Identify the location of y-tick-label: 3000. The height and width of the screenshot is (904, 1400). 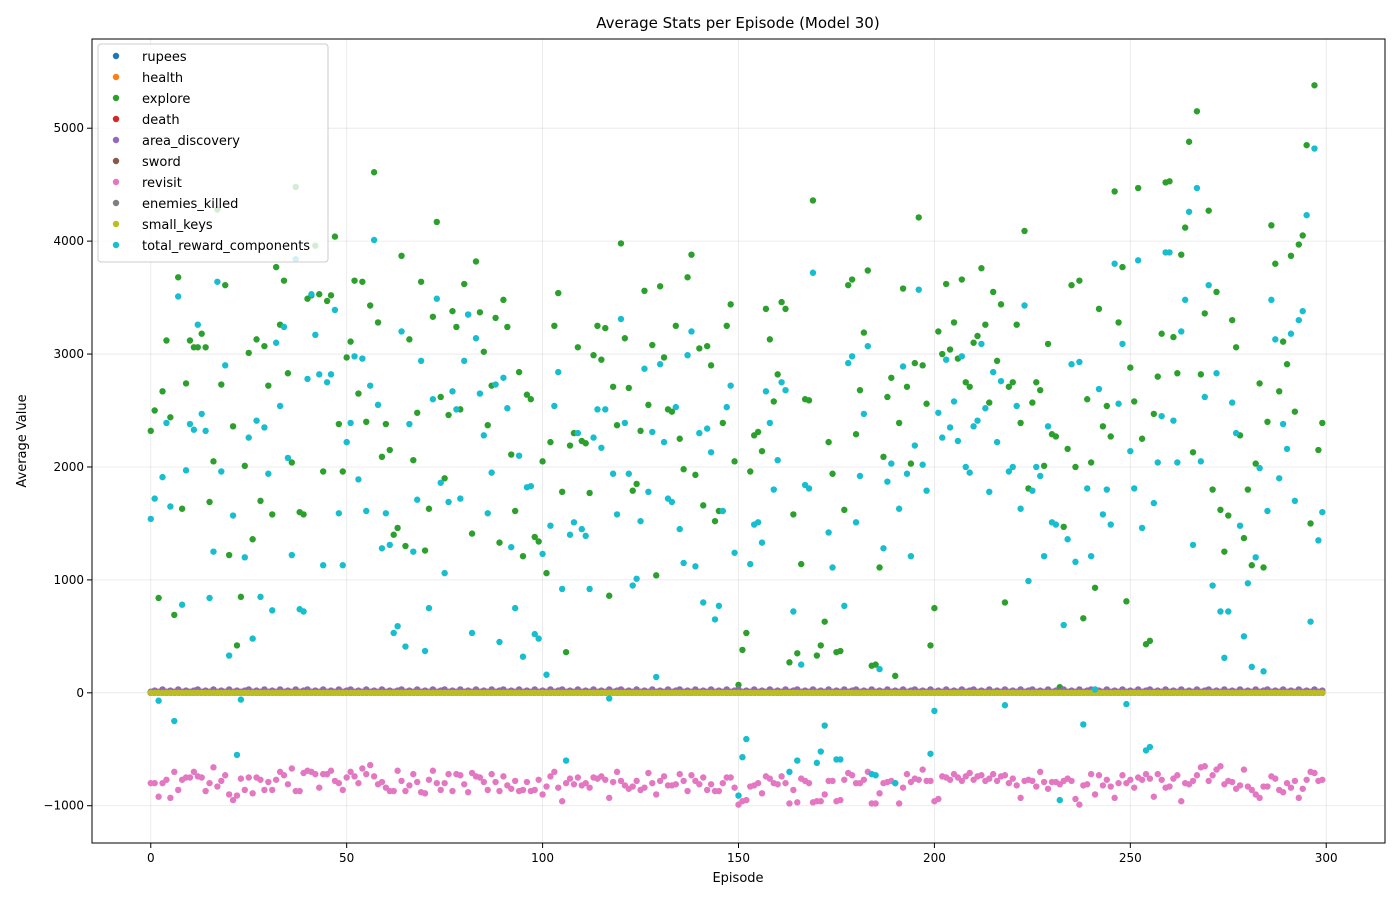
(68, 354).